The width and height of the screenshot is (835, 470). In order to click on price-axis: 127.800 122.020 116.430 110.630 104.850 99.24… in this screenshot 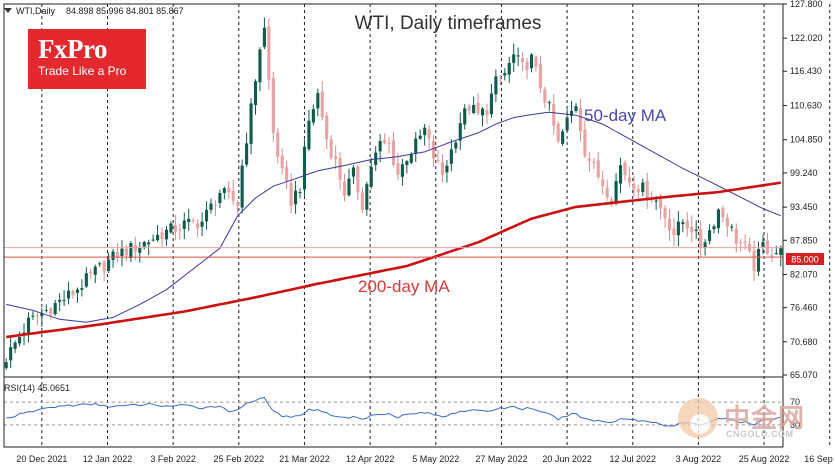, I will do `click(803, 190)`.